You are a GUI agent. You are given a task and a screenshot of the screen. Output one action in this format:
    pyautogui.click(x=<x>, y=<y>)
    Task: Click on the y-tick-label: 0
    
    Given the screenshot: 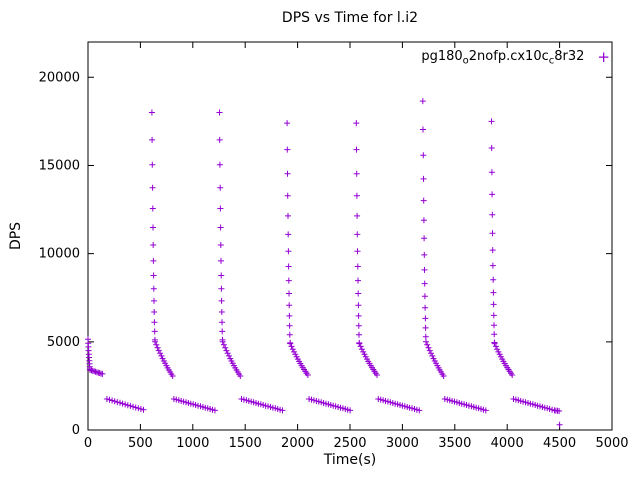 What is the action you would take?
    pyautogui.click(x=76, y=430)
    